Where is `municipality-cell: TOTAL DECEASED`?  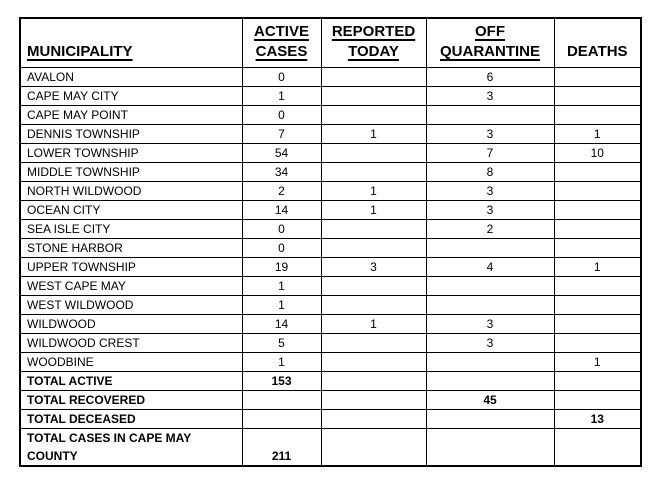 municipality-cell: TOTAL DECEASED is located at coordinates (131, 418).